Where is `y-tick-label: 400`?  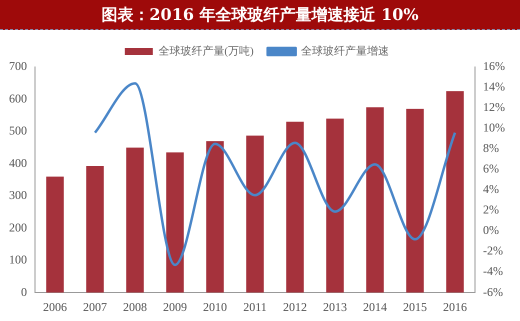
y-tick-label: 400 is located at coordinates (18, 163).